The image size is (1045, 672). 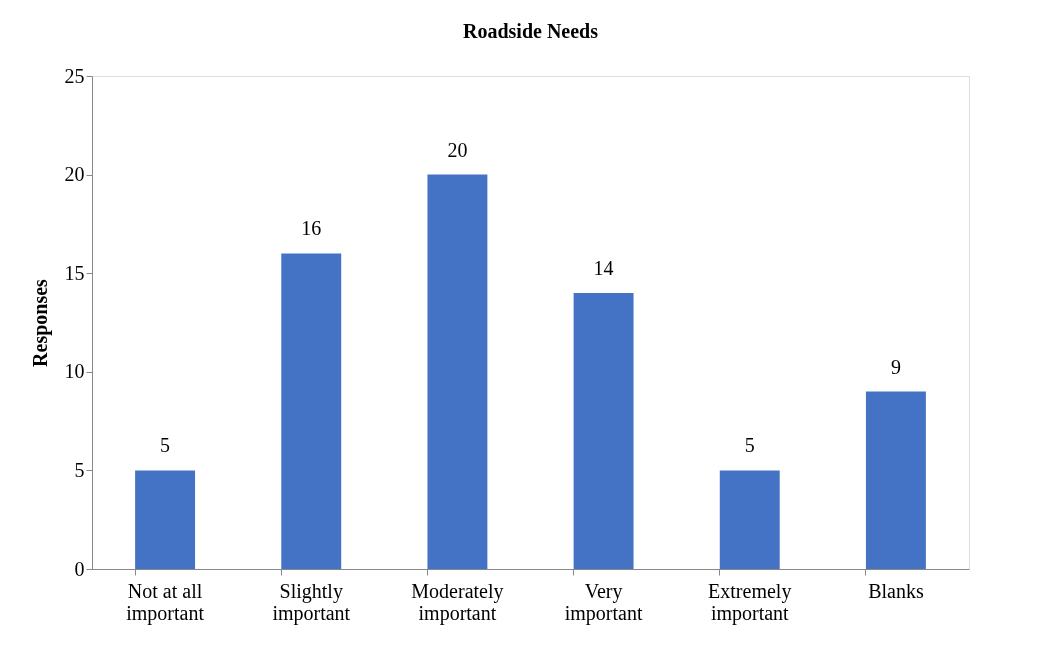 What do you see at coordinates (311, 228) in the screenshot?
I see `data-label: 16` at bounding box center [311, 228].